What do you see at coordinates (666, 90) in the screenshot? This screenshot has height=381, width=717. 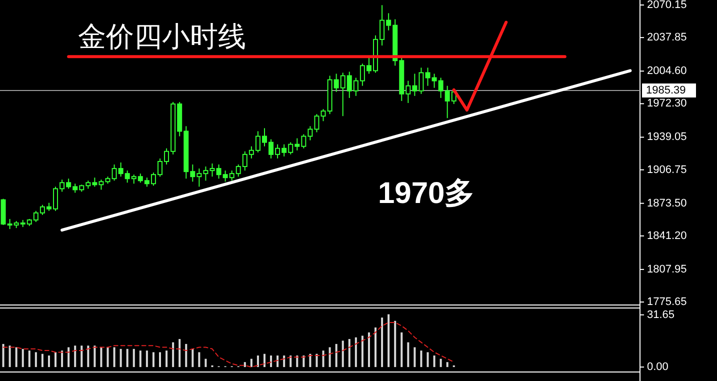 I see `ref-line-label: 1985.39` at bounding box center [666, 90].